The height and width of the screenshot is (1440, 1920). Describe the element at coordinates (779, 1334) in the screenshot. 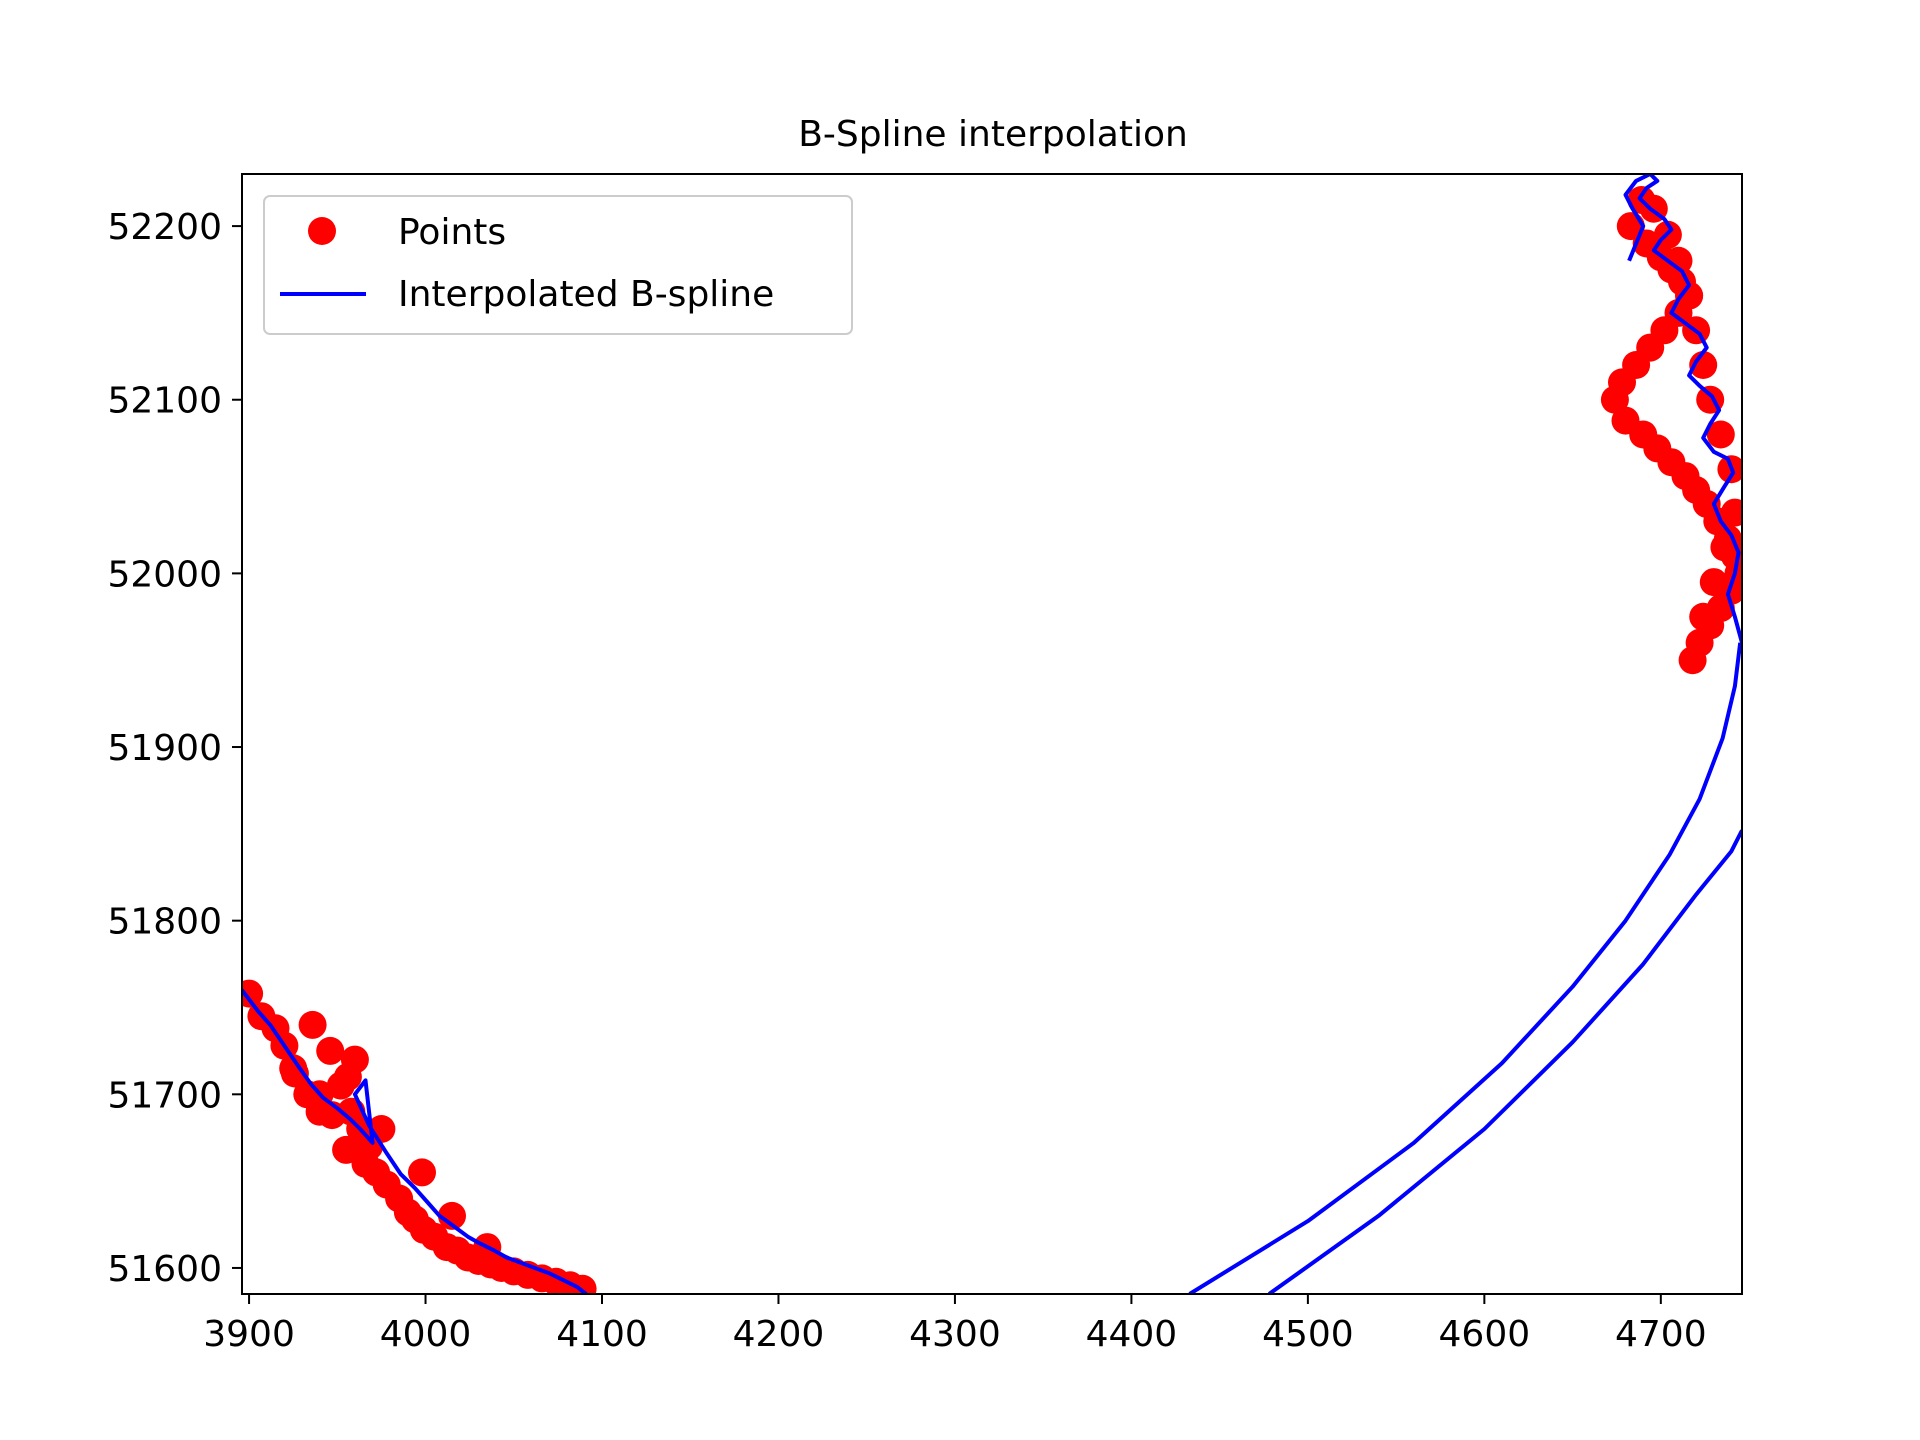

I see `x-tick-label: 4200` at that location.